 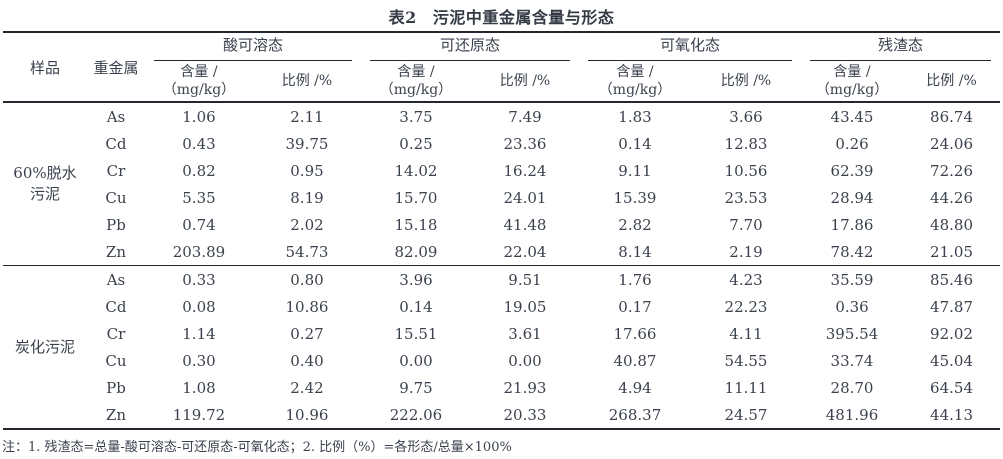 I want to click on table-row: Cr 1.14 0.27 15.51 3.61 17.66 4.11 395.54 92.02, so click(x=501, y=333).